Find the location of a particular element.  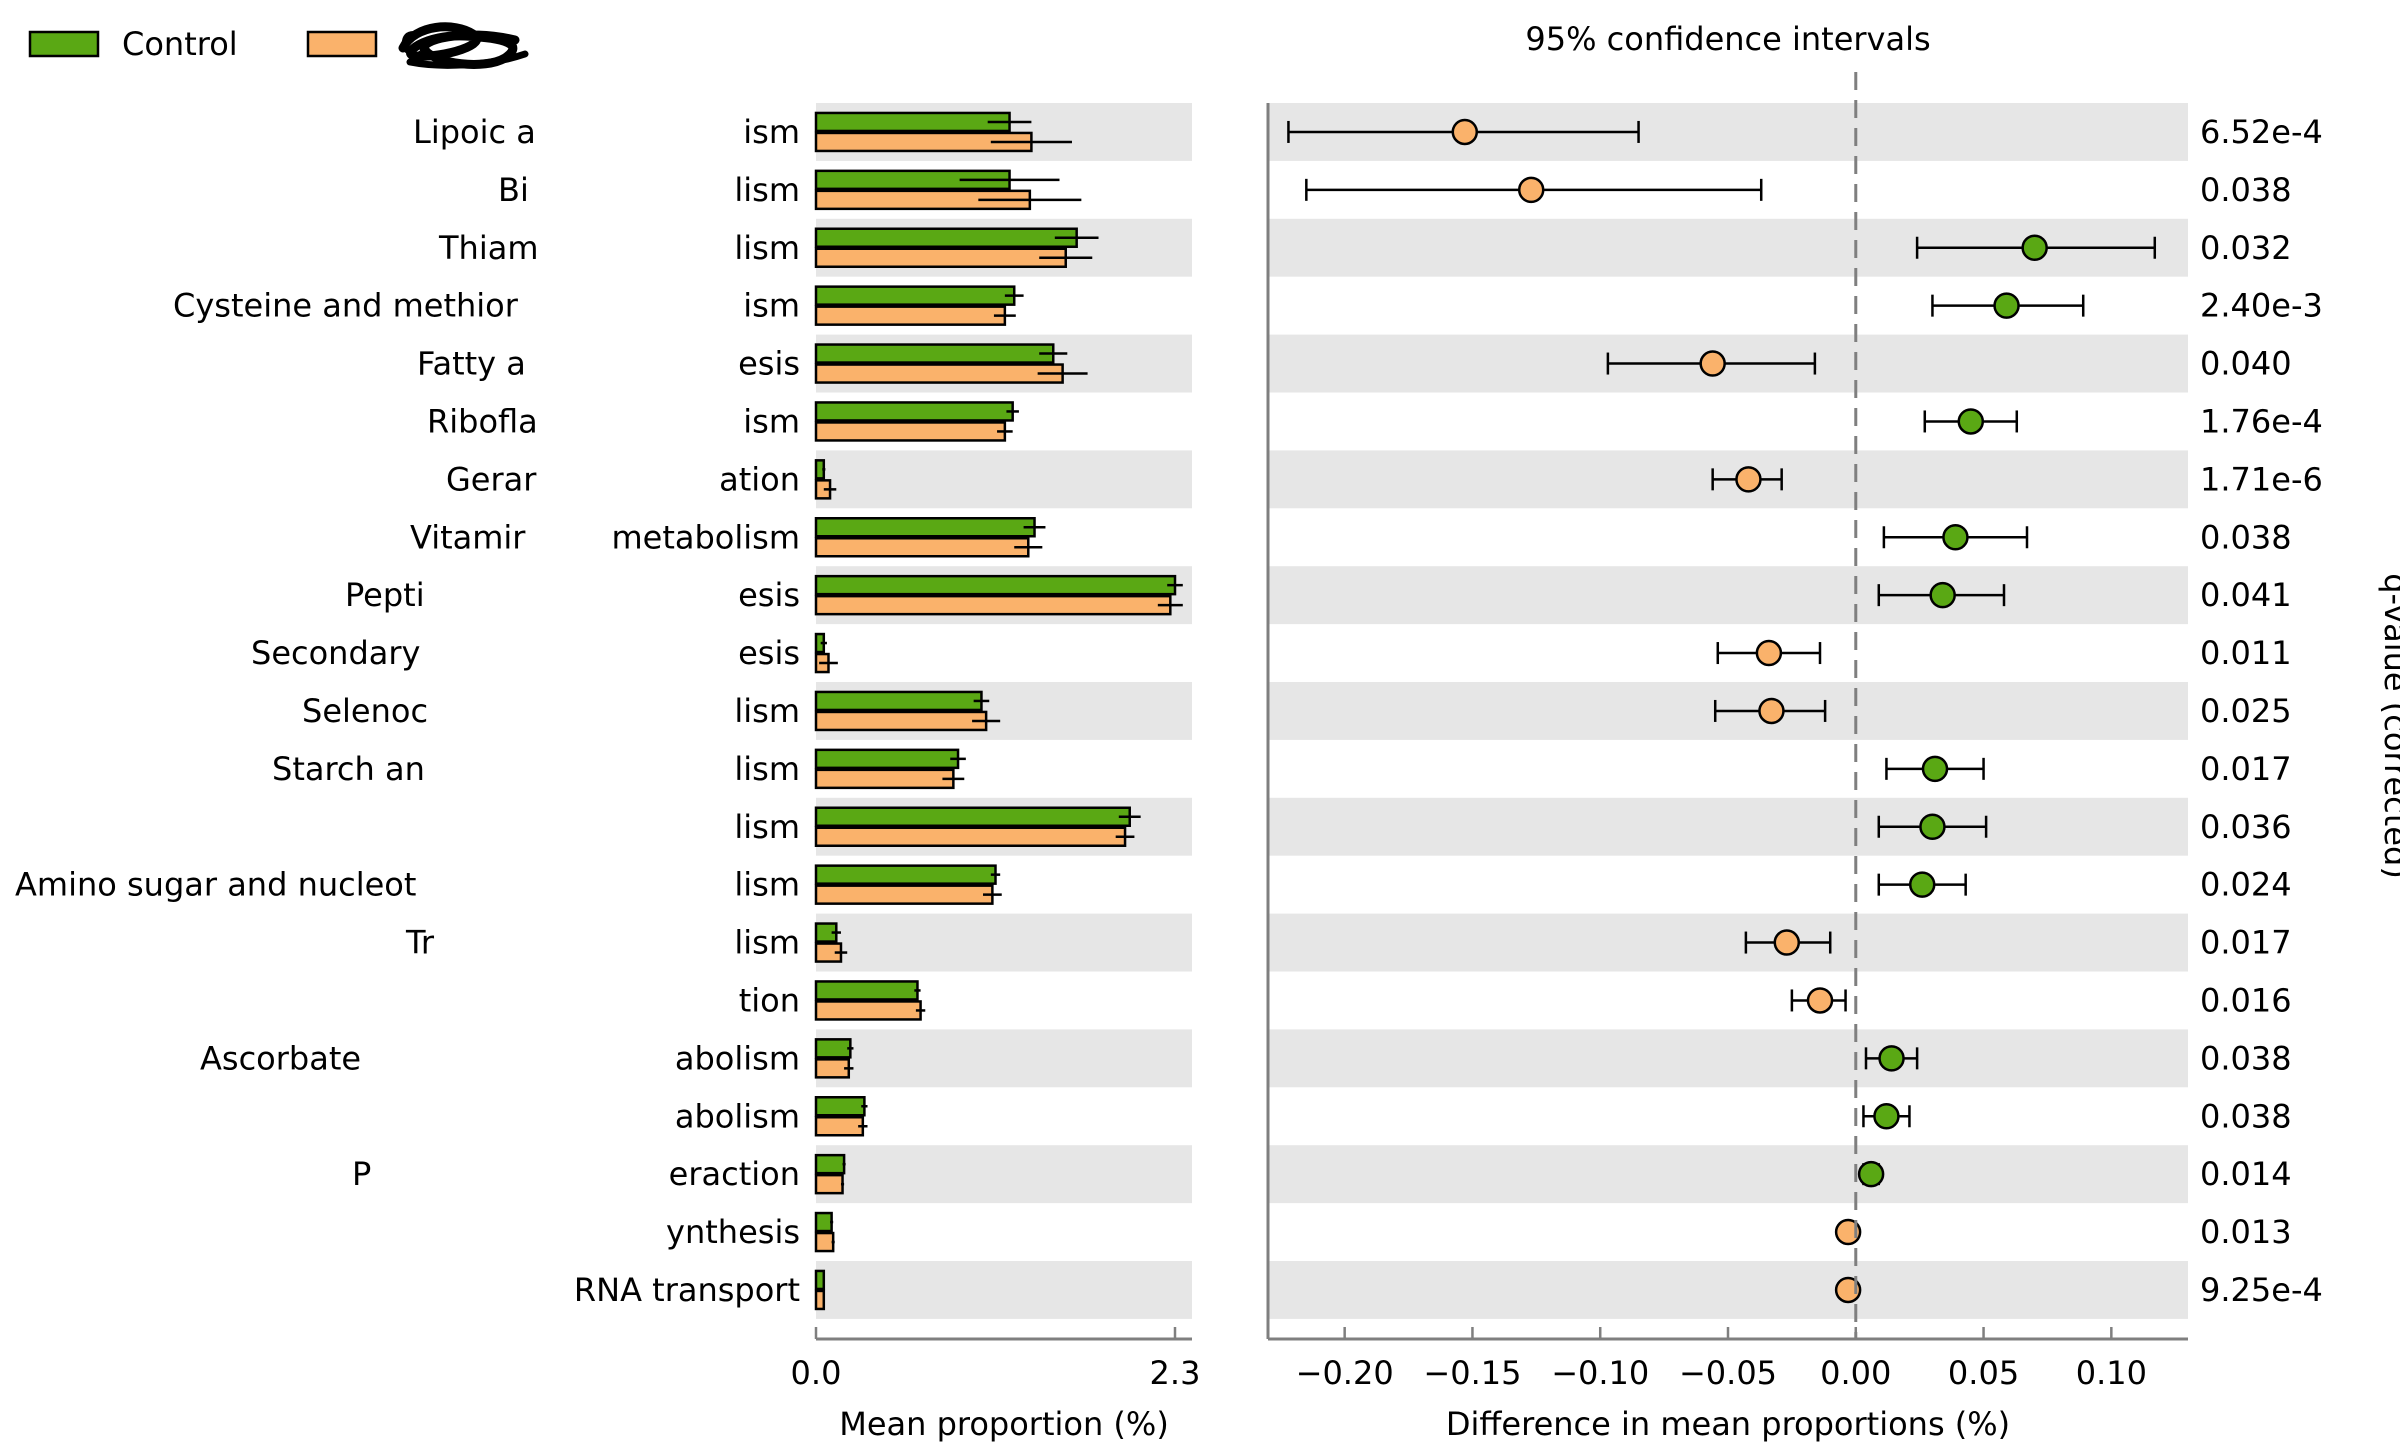

q-value: 0.032 is located at coordinates (2246, 248).